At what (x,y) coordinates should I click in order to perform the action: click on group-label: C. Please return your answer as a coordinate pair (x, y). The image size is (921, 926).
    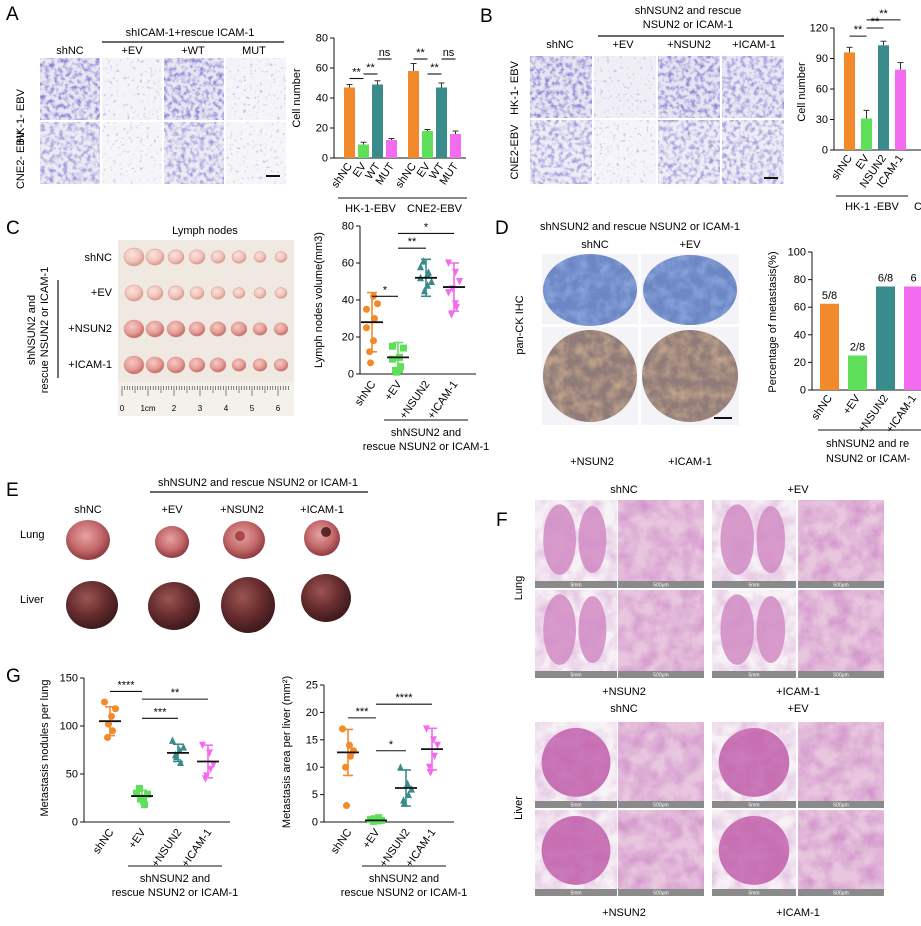
    Looking at the image, I should click on (917, 207).